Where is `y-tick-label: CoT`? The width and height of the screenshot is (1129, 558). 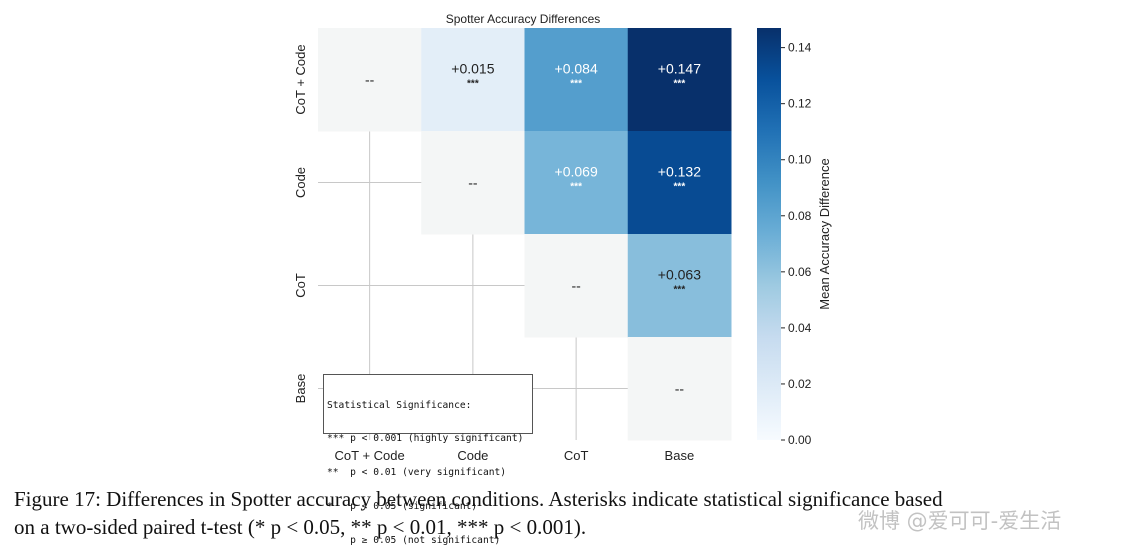 y-tick-label: CoT is located at coordinates (300, 285).